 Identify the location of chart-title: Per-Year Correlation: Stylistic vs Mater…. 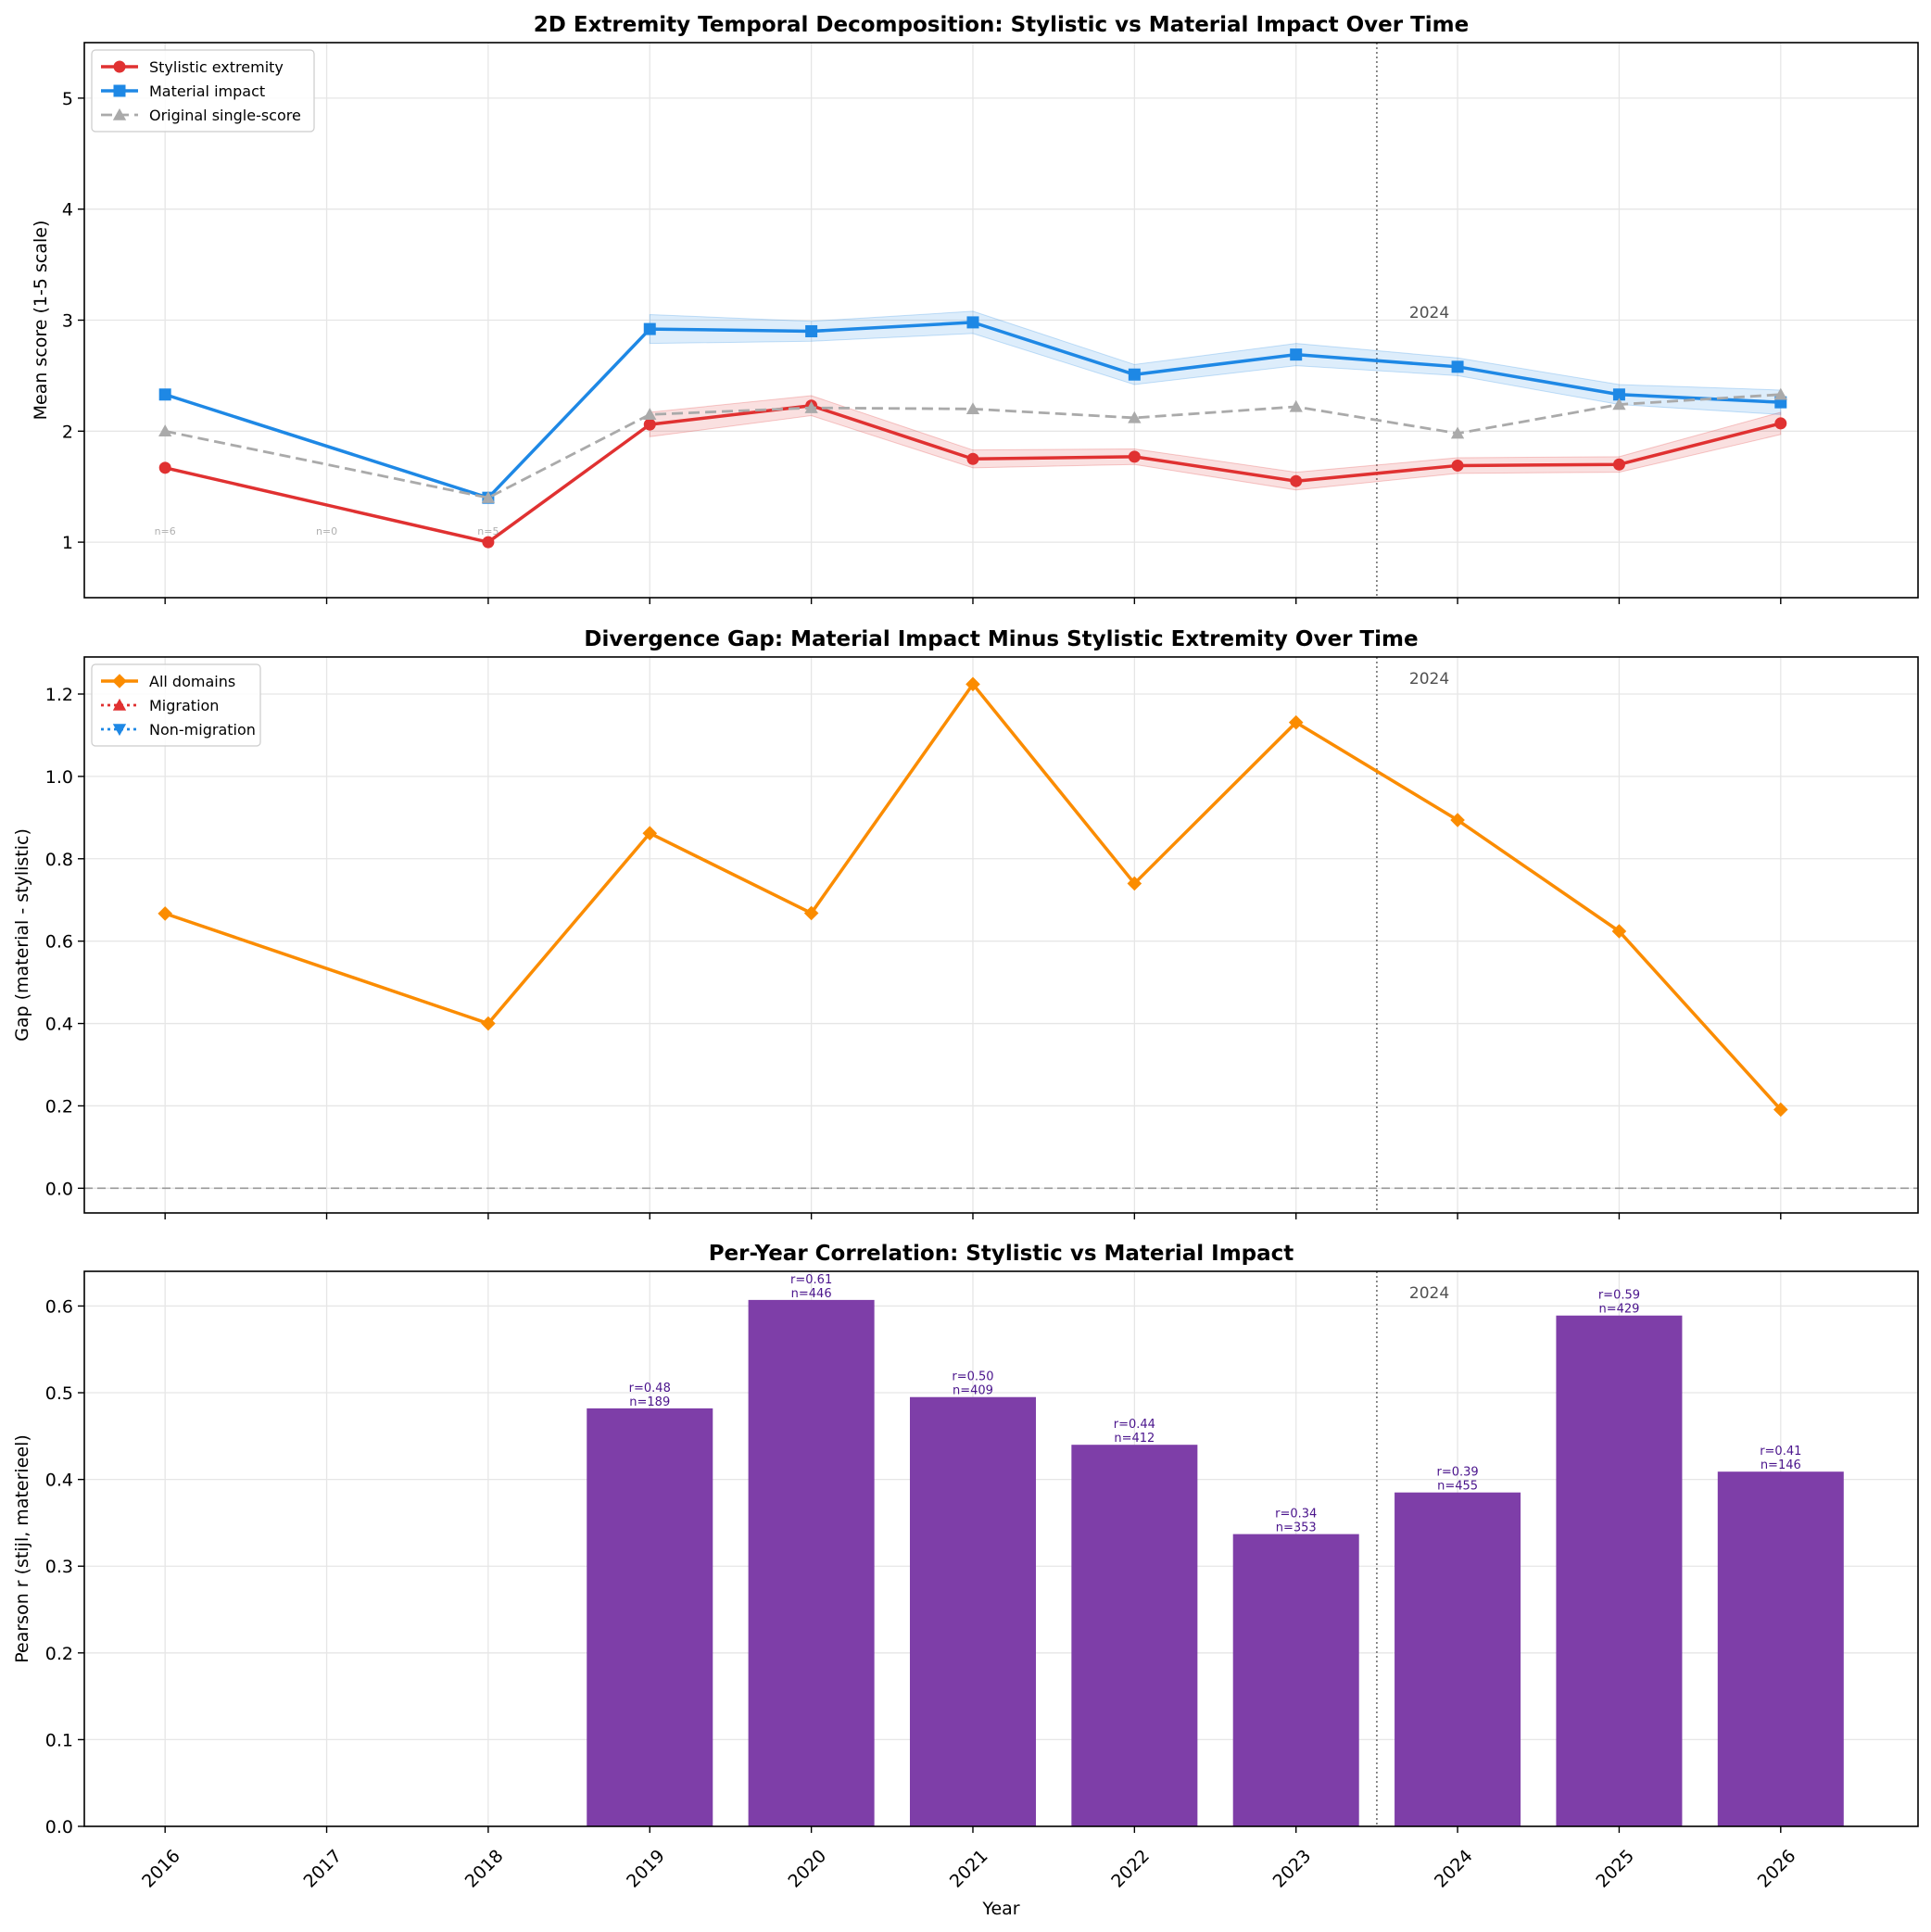
(1002, 1254).